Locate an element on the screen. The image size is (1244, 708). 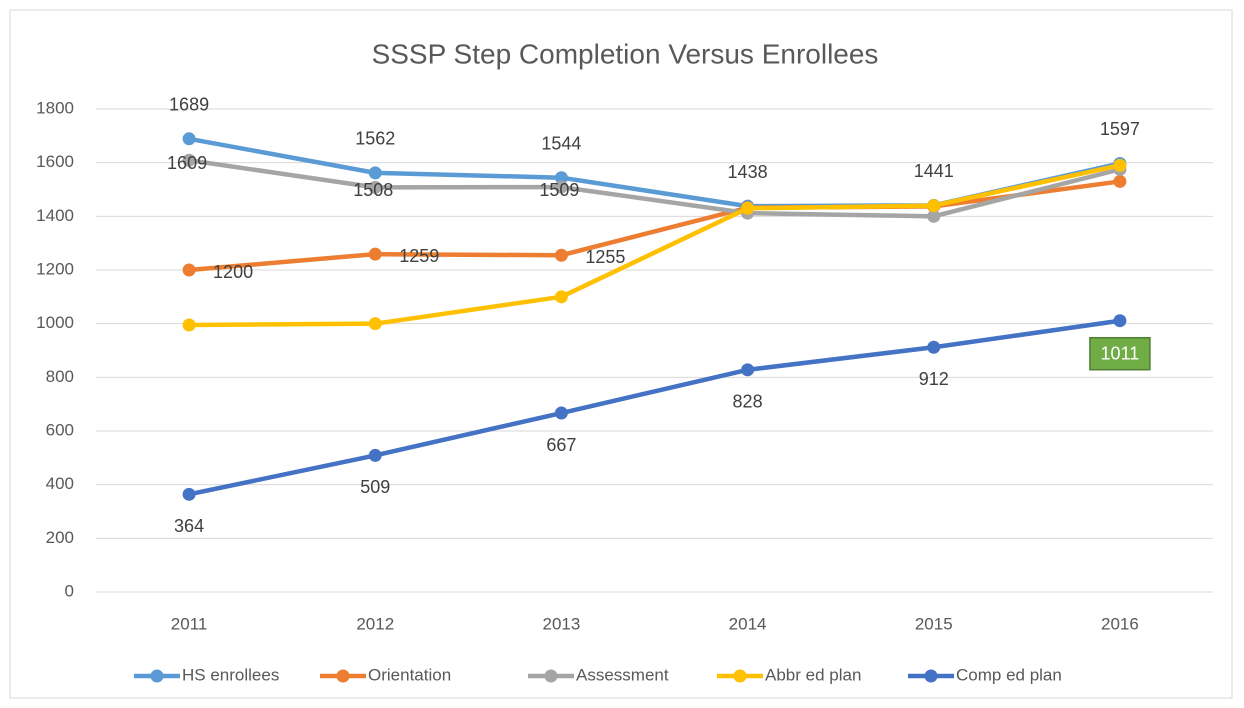
data-label: 1597 is located at coordinates (1120, 129).